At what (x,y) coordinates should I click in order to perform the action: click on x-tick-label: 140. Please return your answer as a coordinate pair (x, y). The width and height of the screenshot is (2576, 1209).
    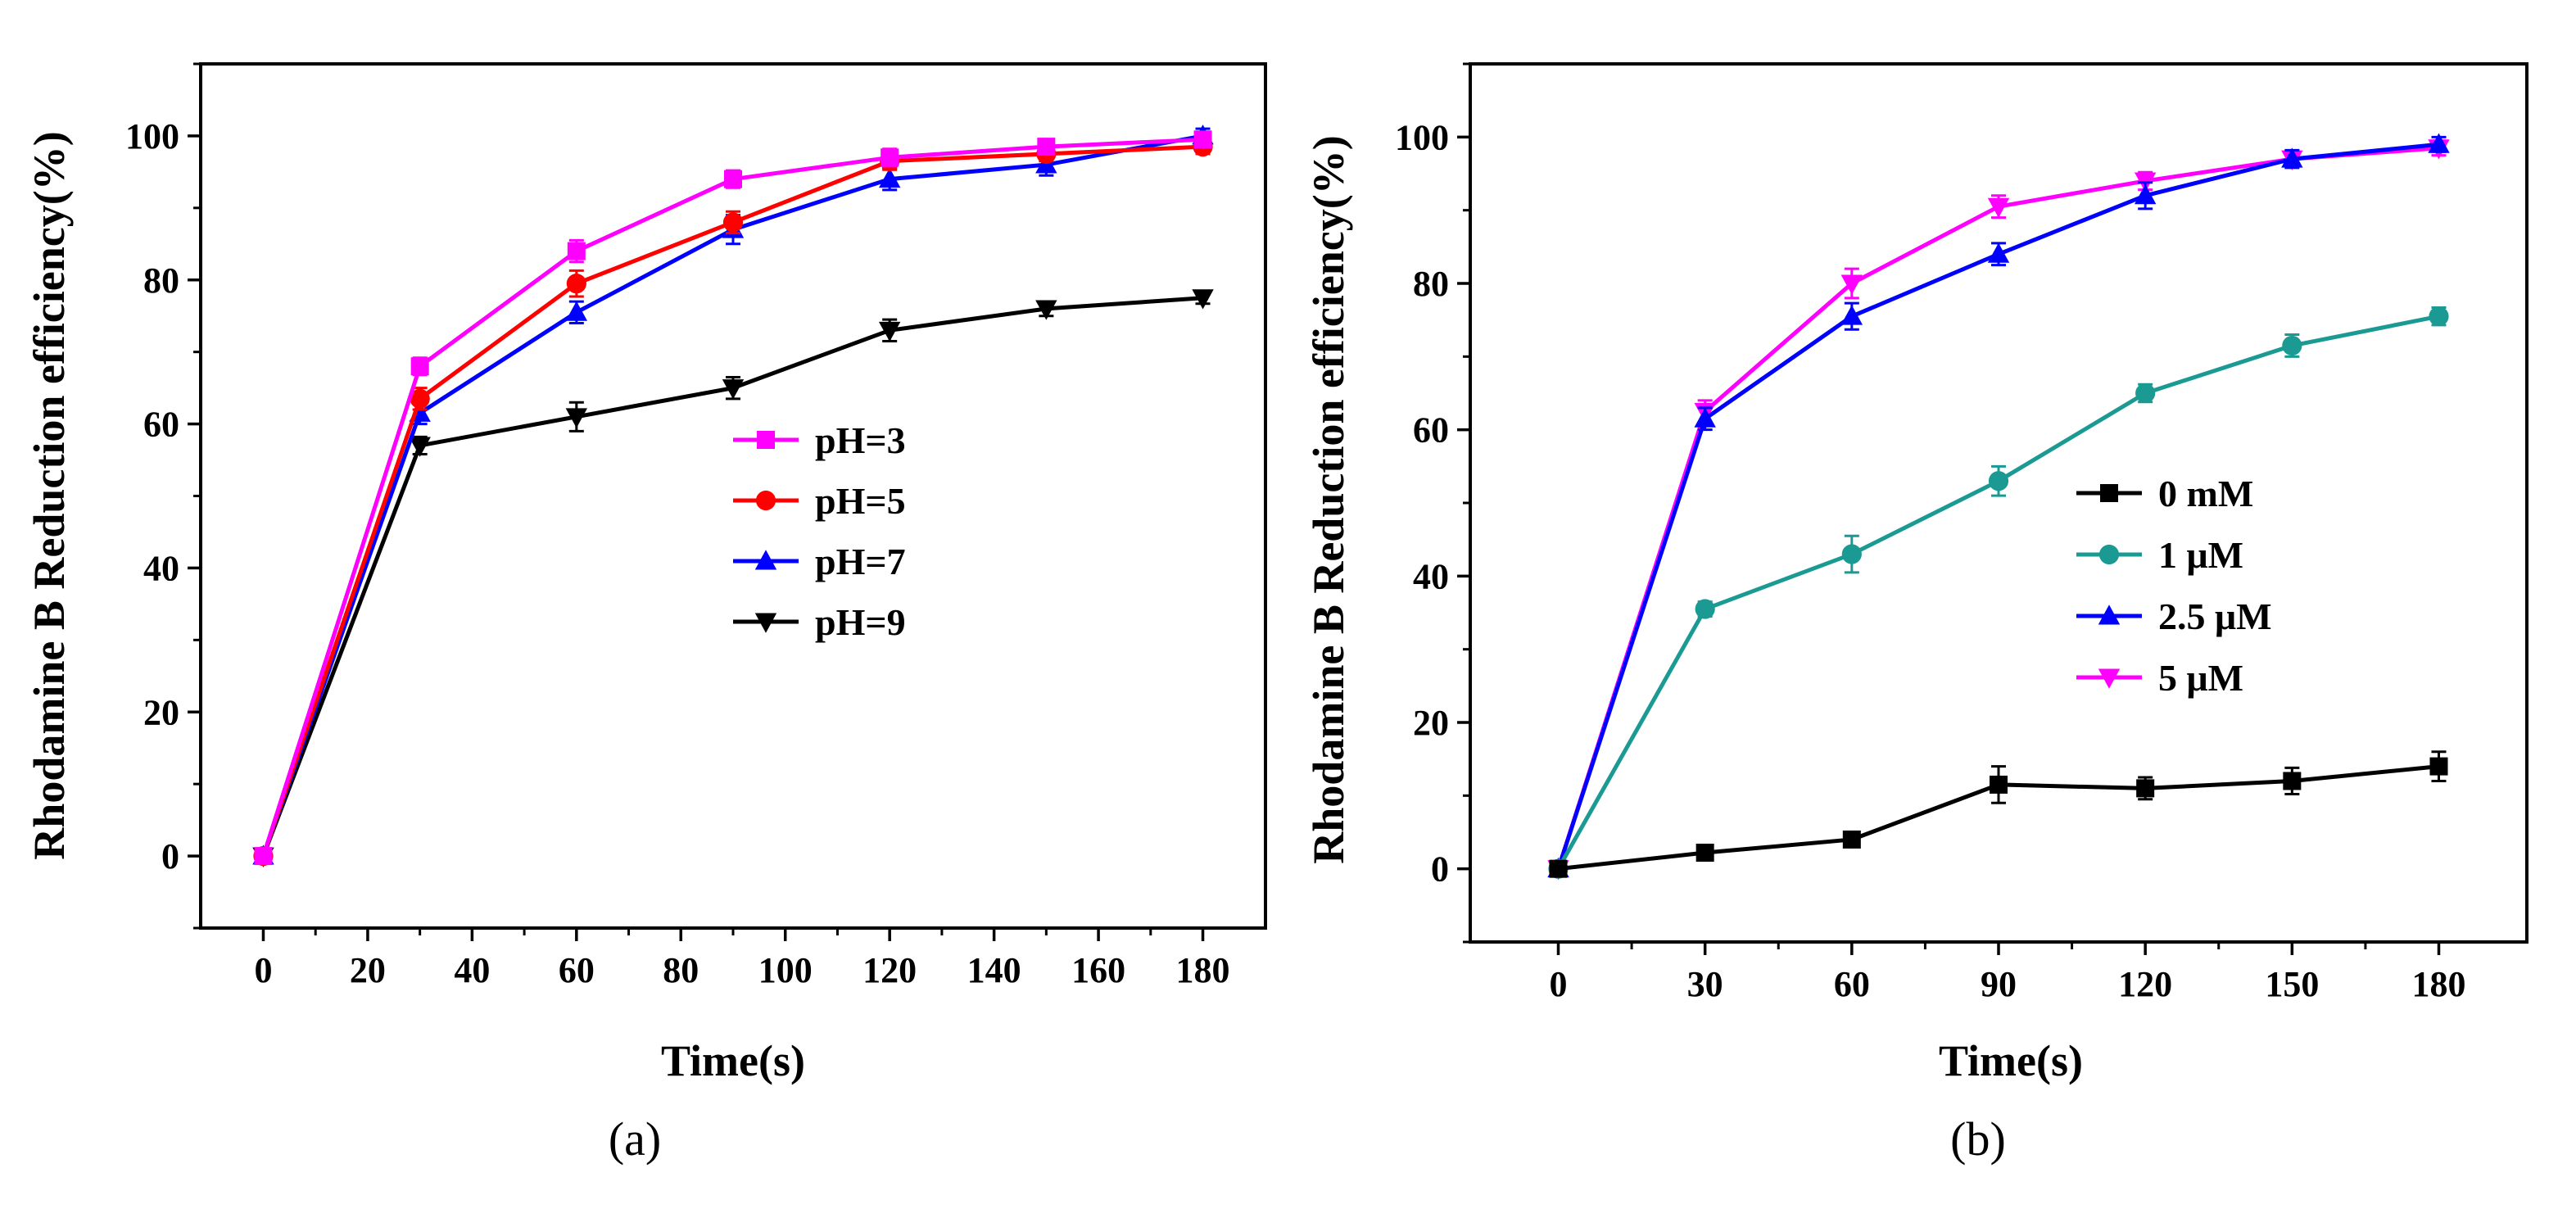
    Looking at the image, I should click on (994, 970).